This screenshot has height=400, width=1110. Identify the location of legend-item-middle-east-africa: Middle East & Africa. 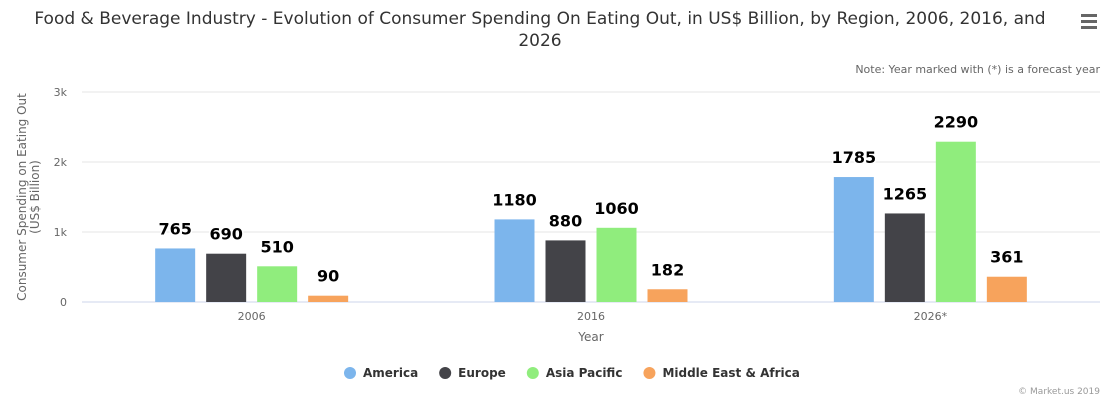
(721, 373).